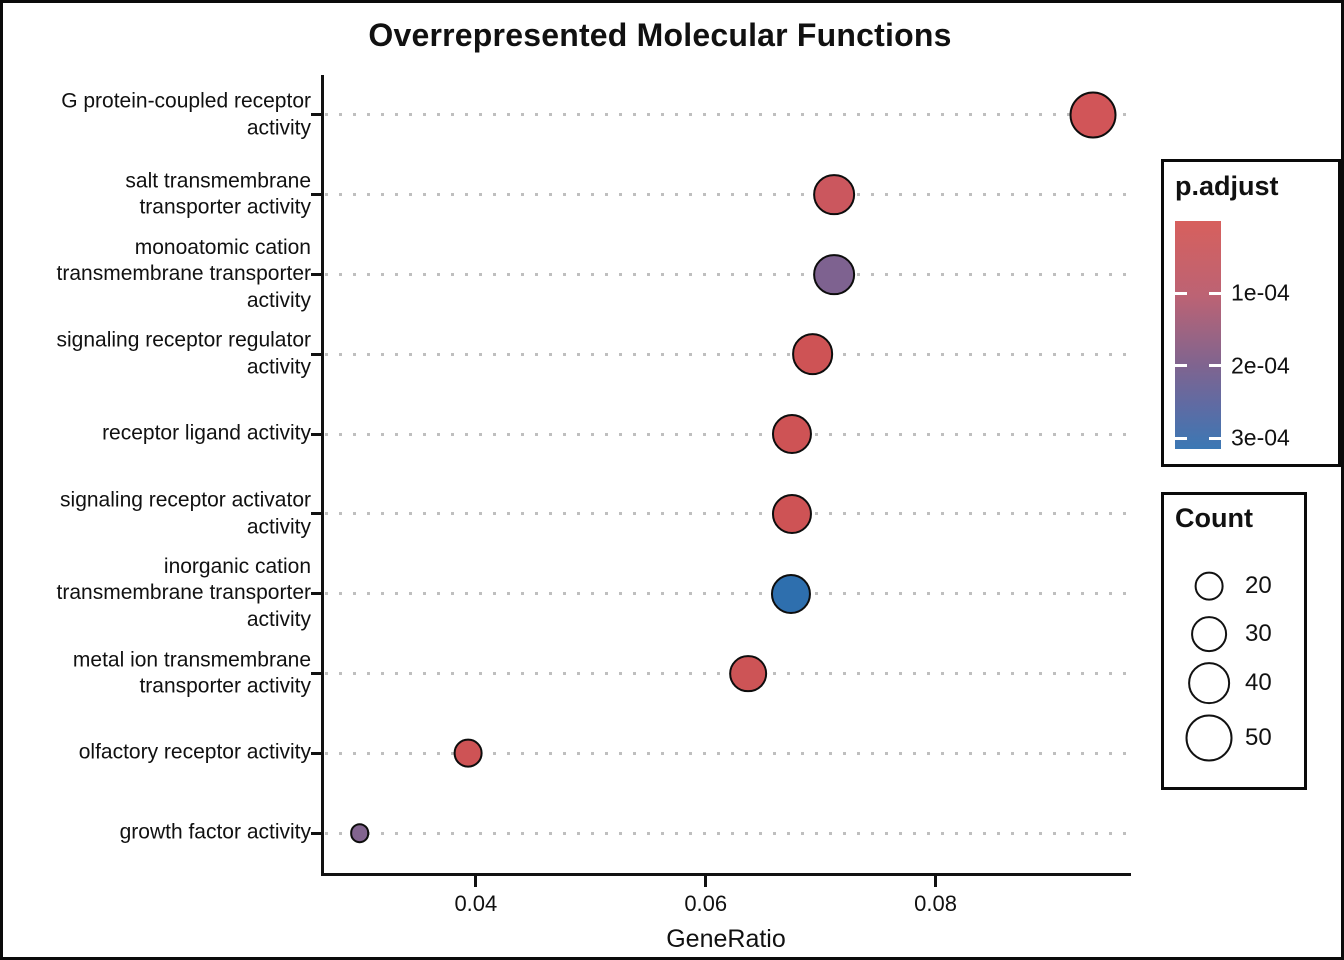 The height and width of the screenshot is (960, 1344). I want to click on x-axis-tick-label: 0.08, so click(936, 903).